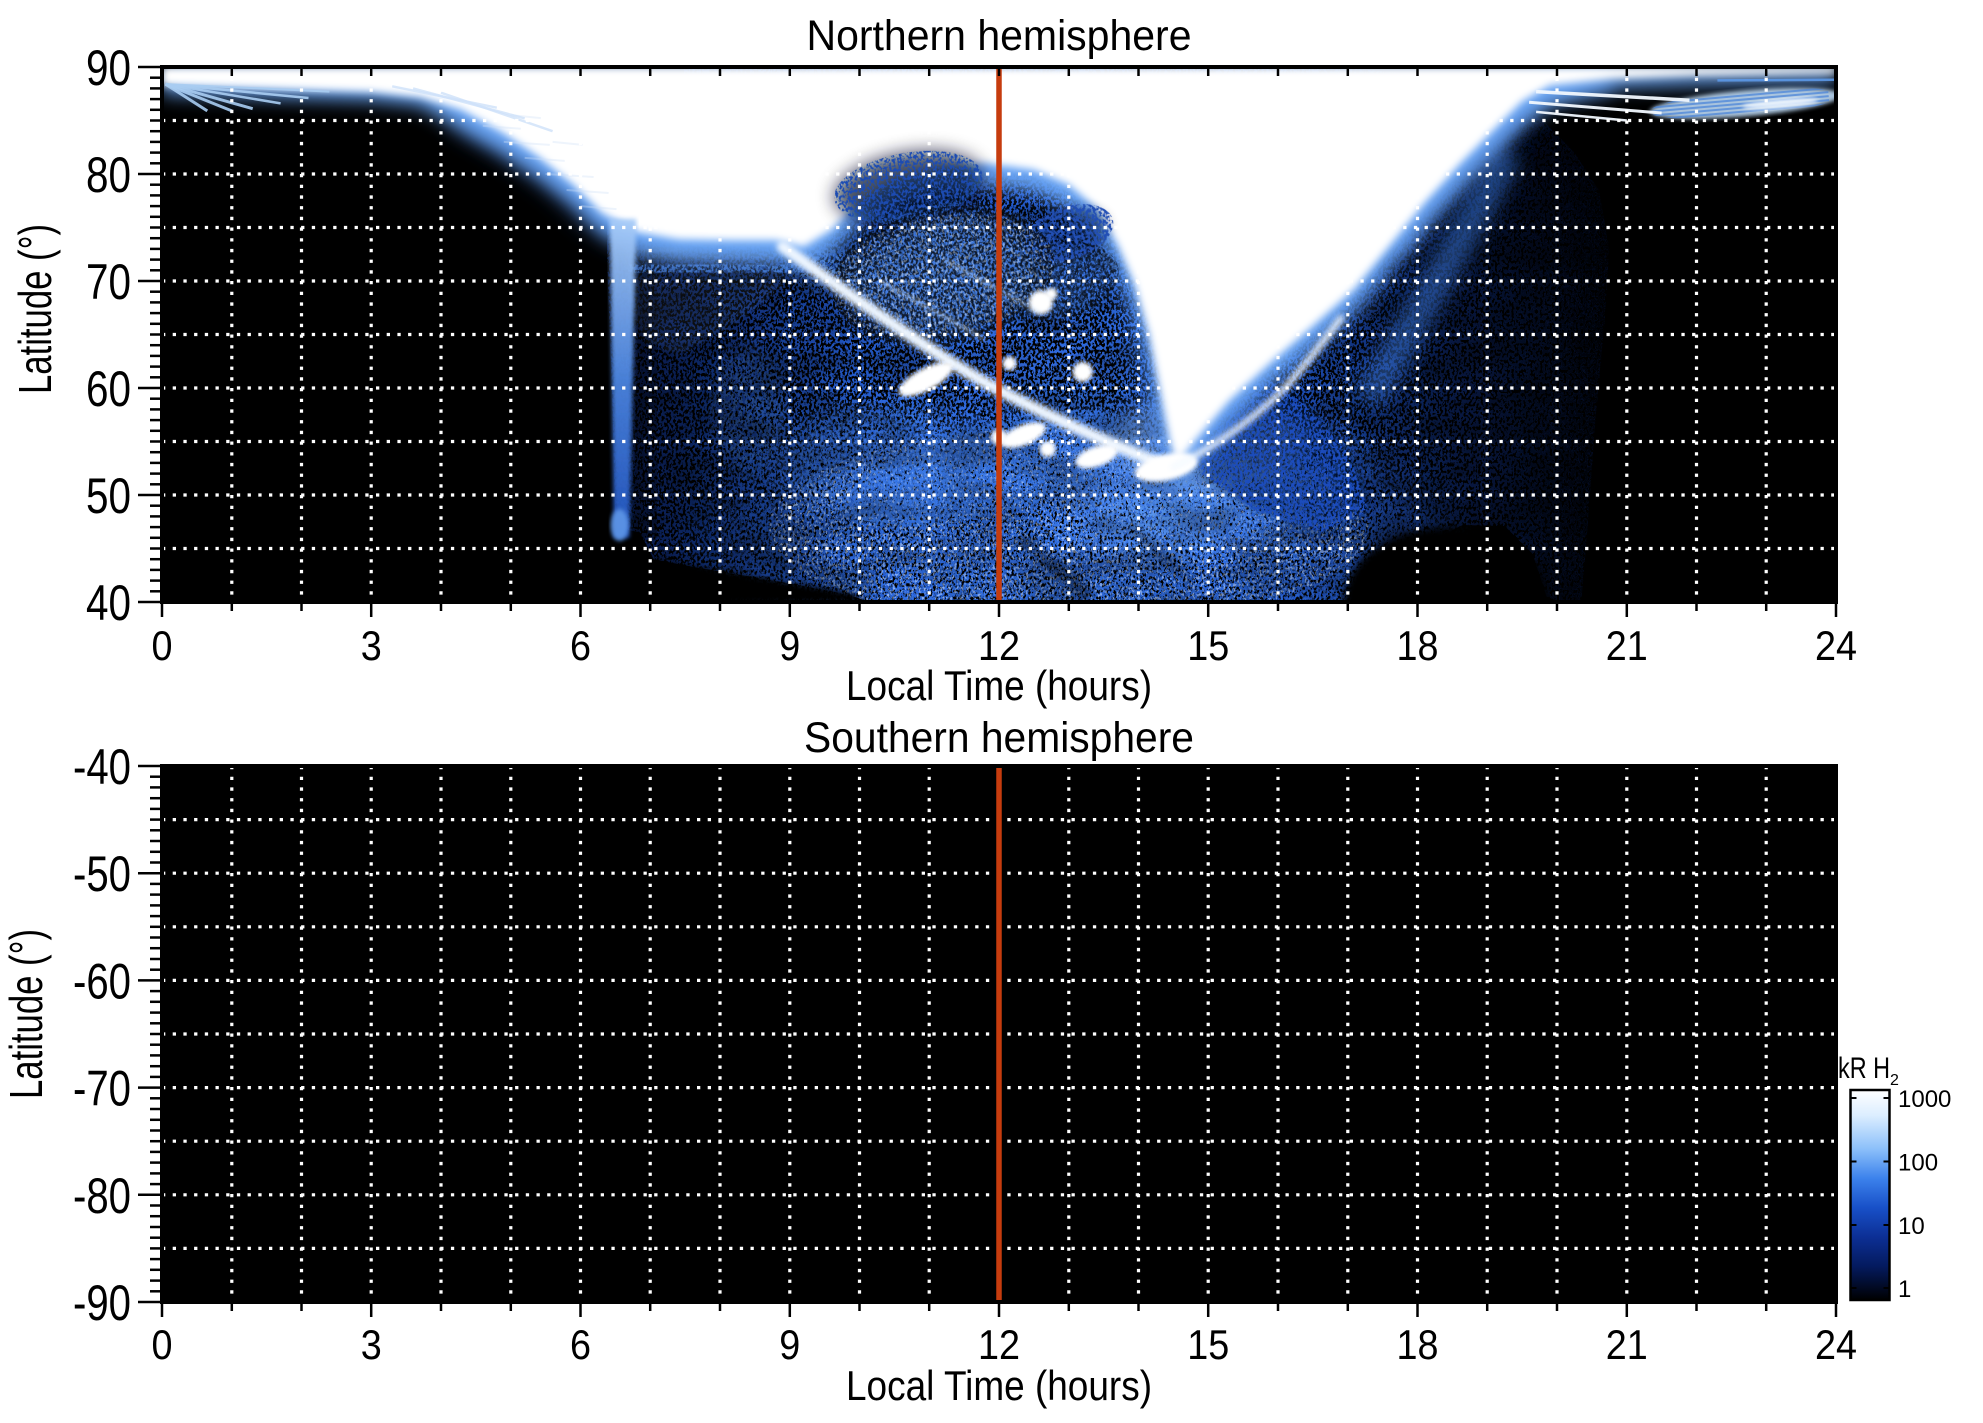 This screenshot has width=1983, height=1423. I want to click on svg-text: 10, so click(1911, 1226).